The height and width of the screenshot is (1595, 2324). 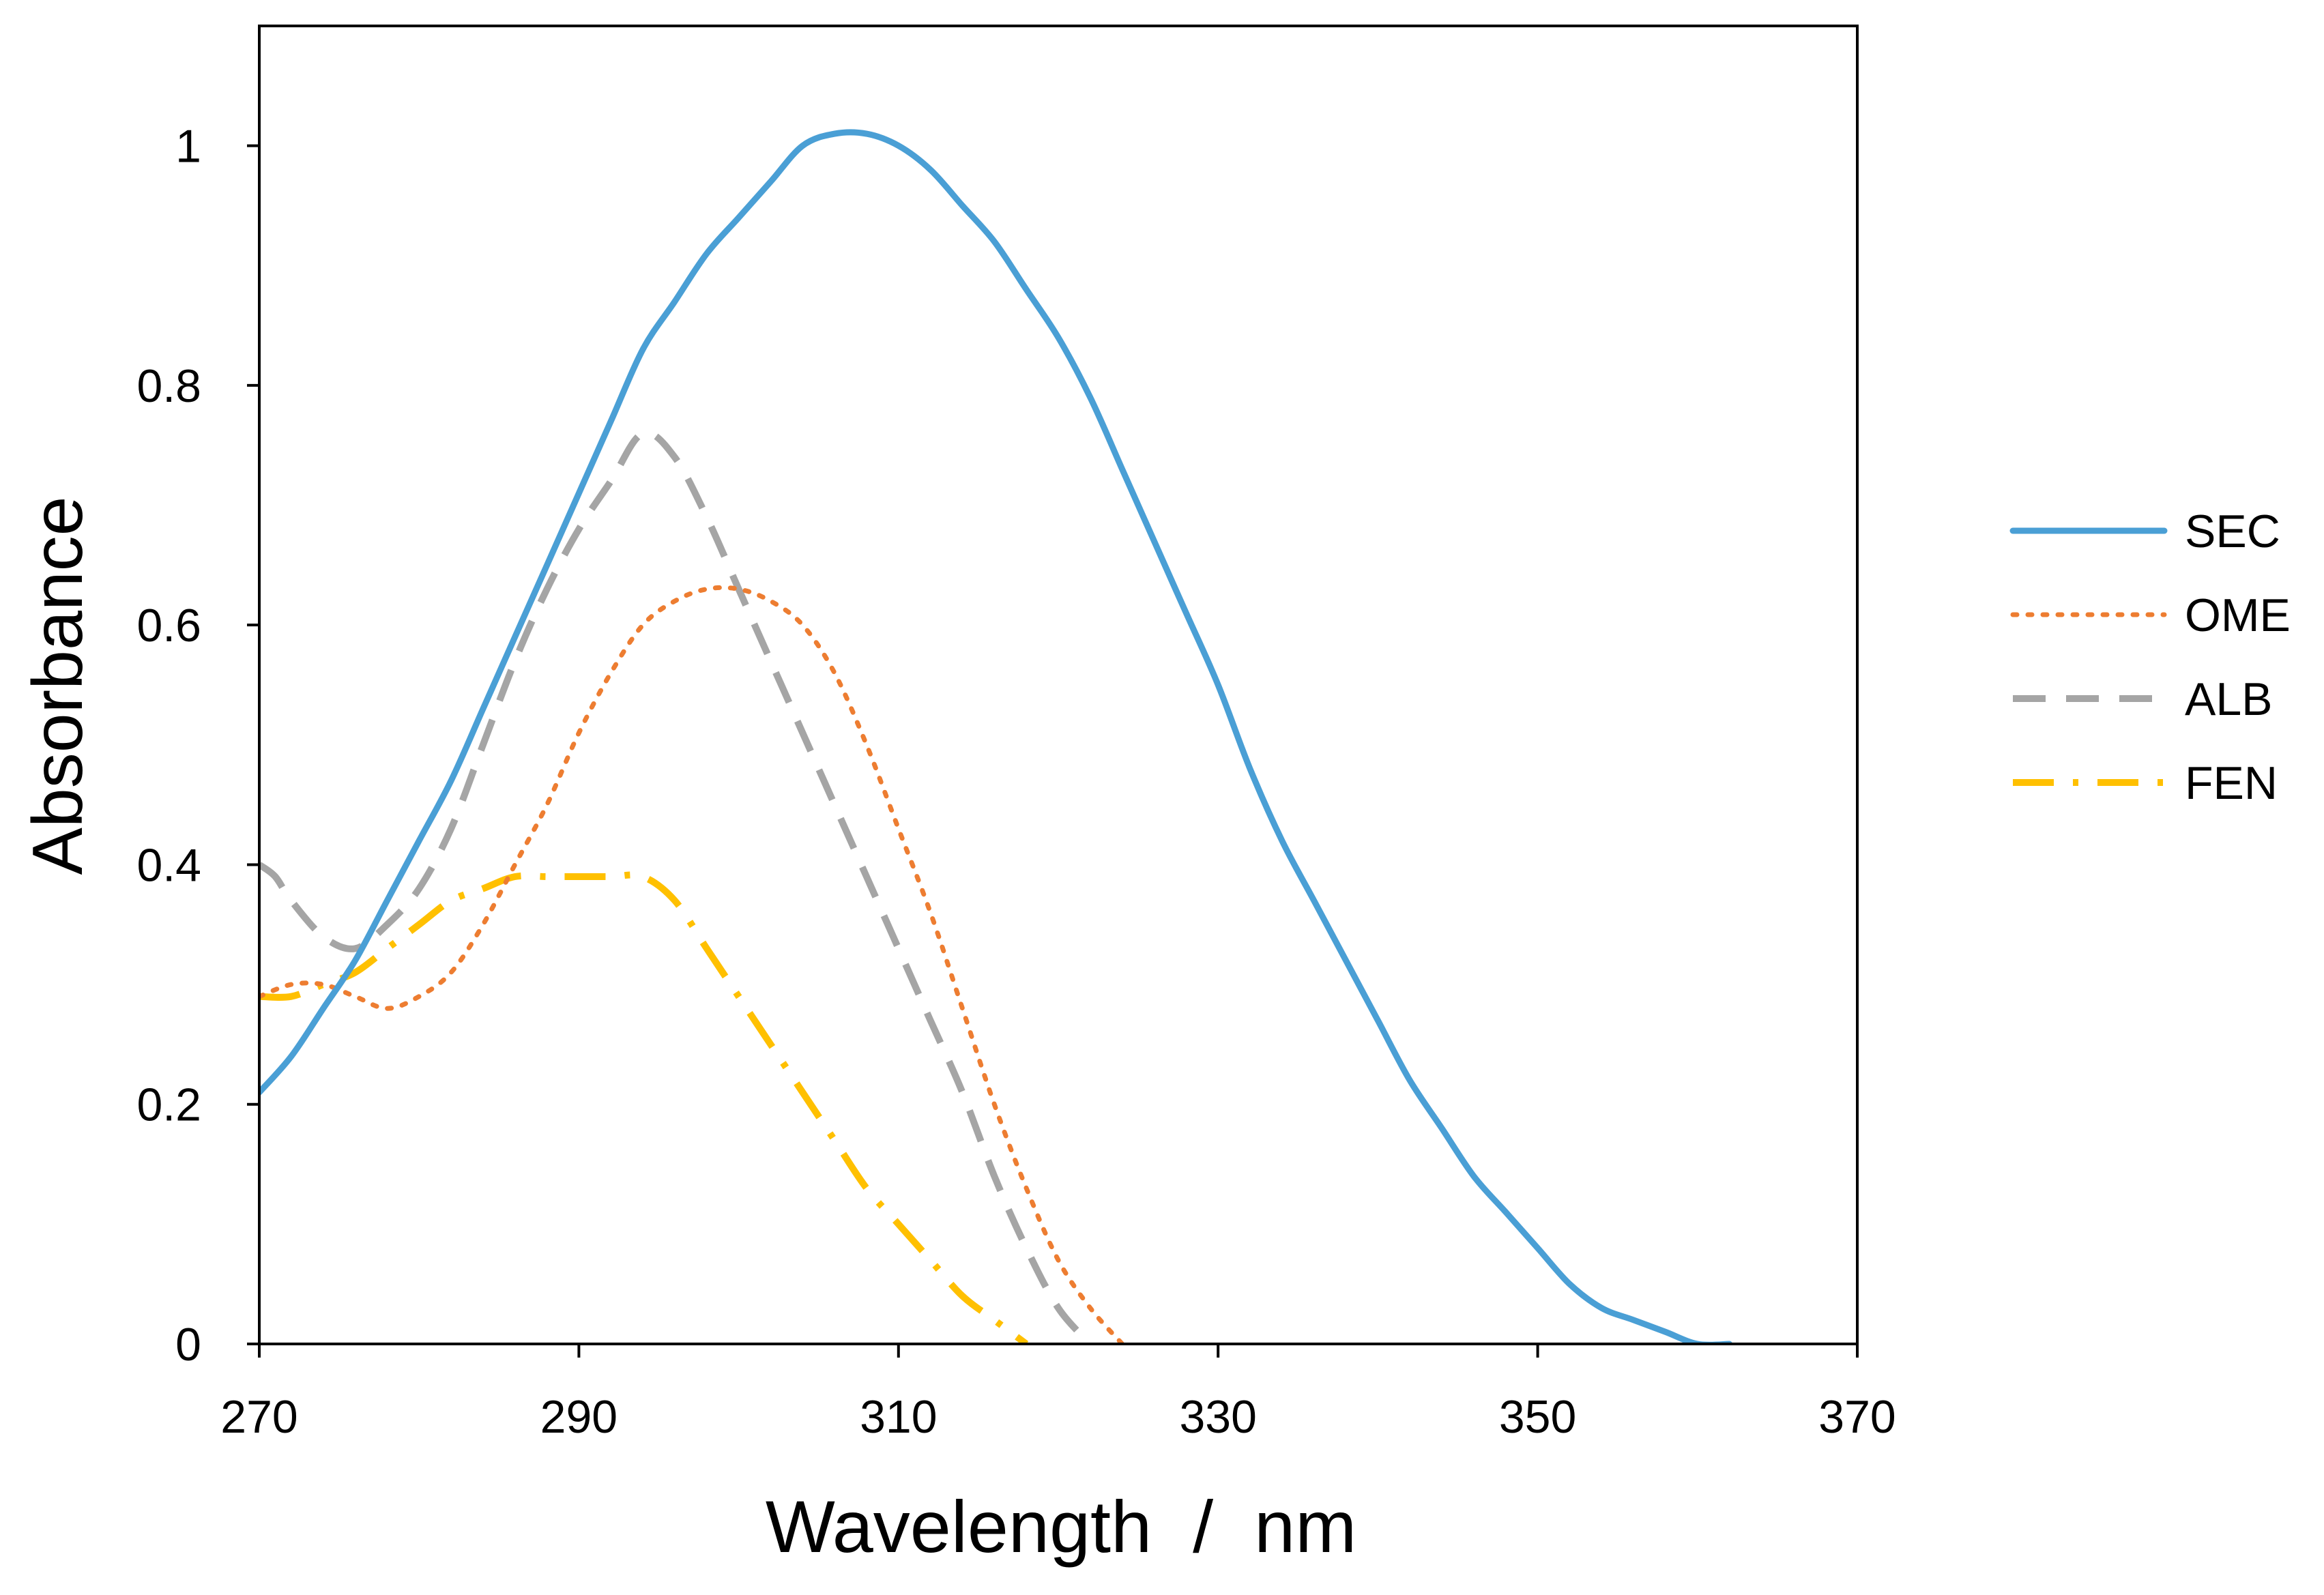 I want to click on x-tick-label: 330, so click(x=1217, y=1417).